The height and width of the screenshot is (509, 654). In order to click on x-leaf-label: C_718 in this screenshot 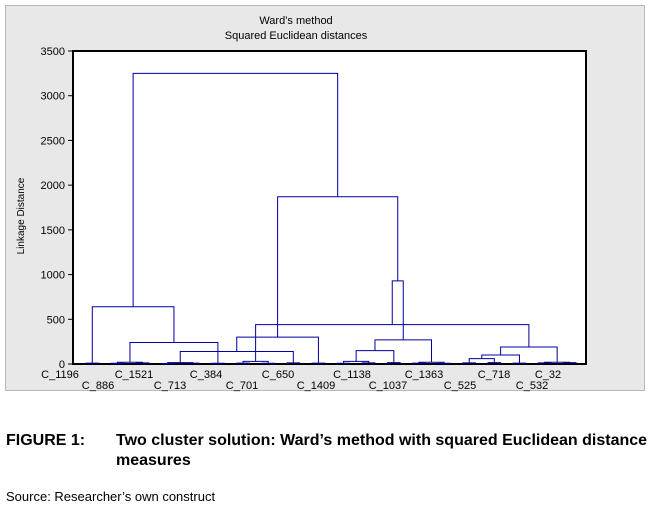, I will do `click(494, 375)`.